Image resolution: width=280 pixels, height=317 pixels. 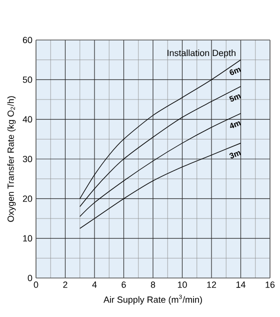 I want to click on y-tick-label: 50, so click(x=27, y=79).